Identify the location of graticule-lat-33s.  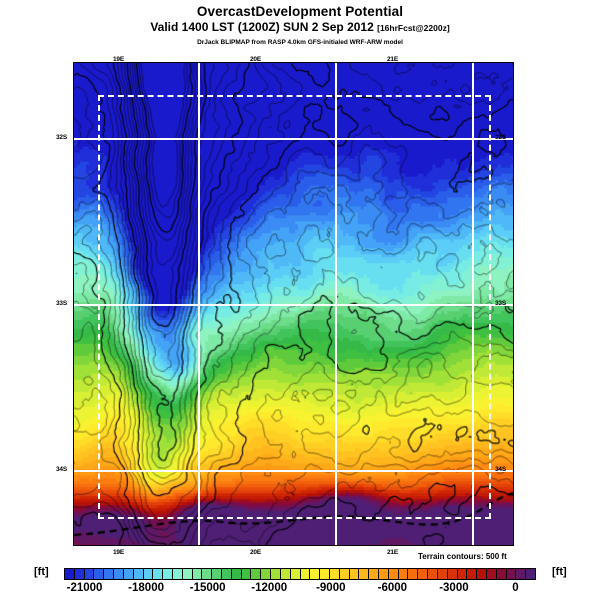
(293, 305).